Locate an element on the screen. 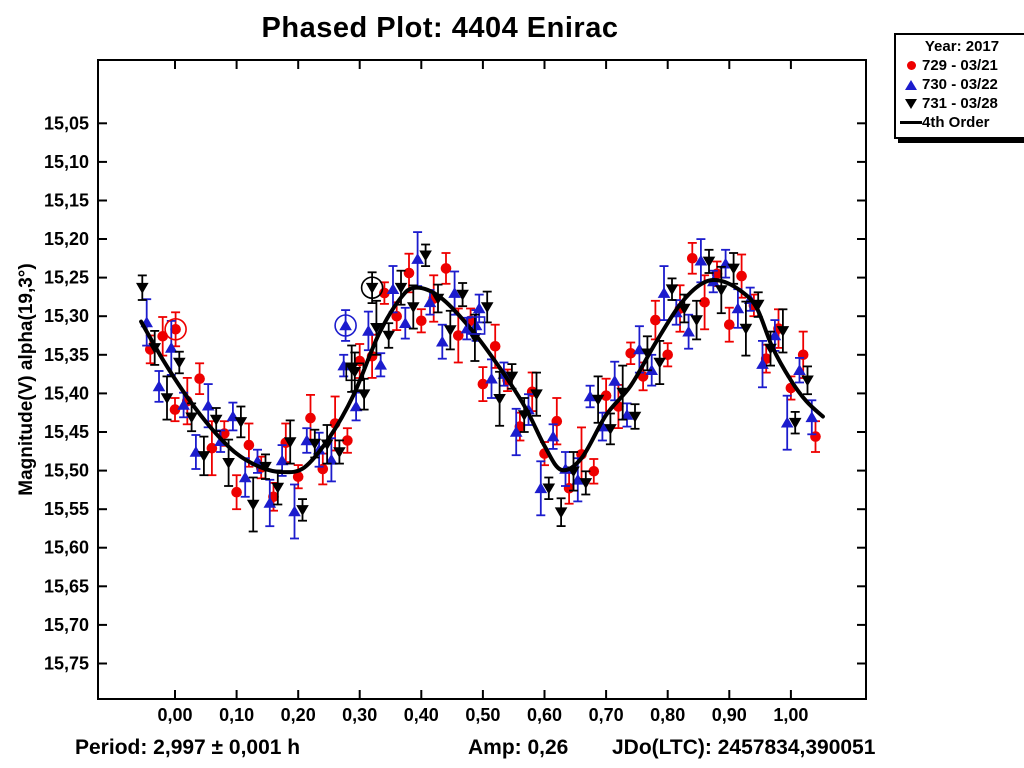  y-tick-label: 15,40 is located at coordinates (66, 393).